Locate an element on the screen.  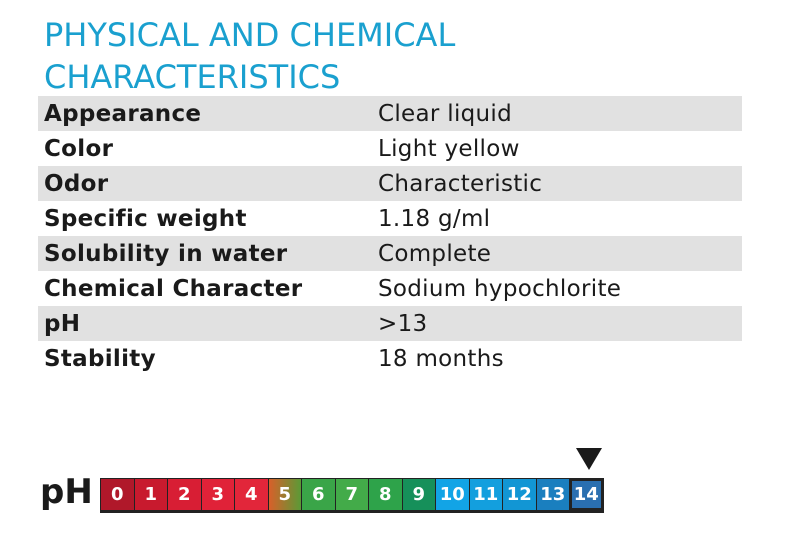
property-value: 1.18 g/ml is located at coordinates (434, 218).